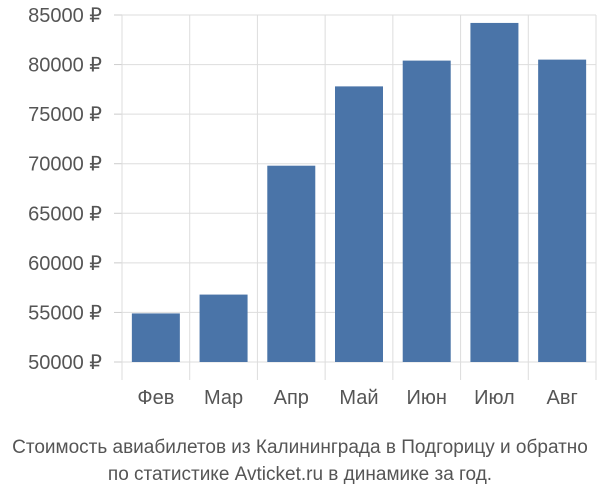 This screenshot has width=600, height=500. I want to click on x-tick-label: Апр, so click(291, 398).